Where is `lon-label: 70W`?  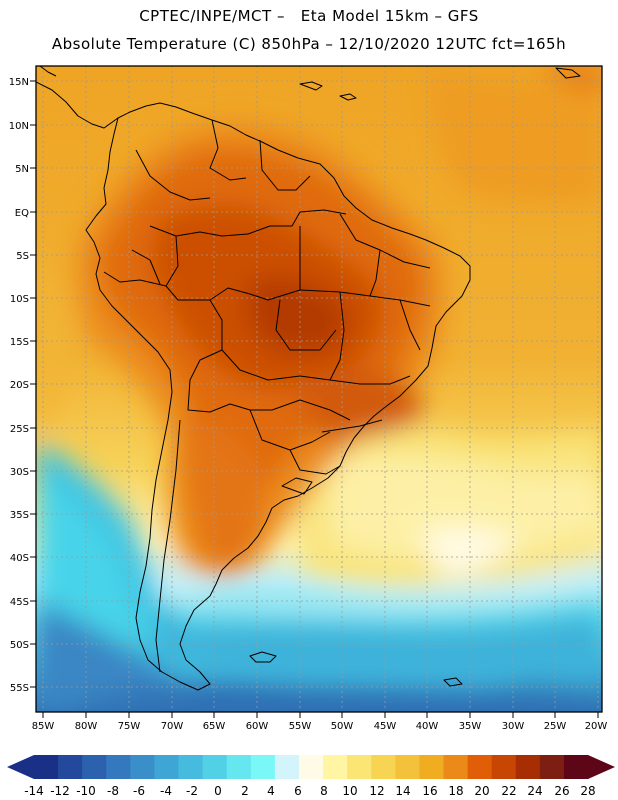
lon-label: 70W is located at coordinates (172, 726).